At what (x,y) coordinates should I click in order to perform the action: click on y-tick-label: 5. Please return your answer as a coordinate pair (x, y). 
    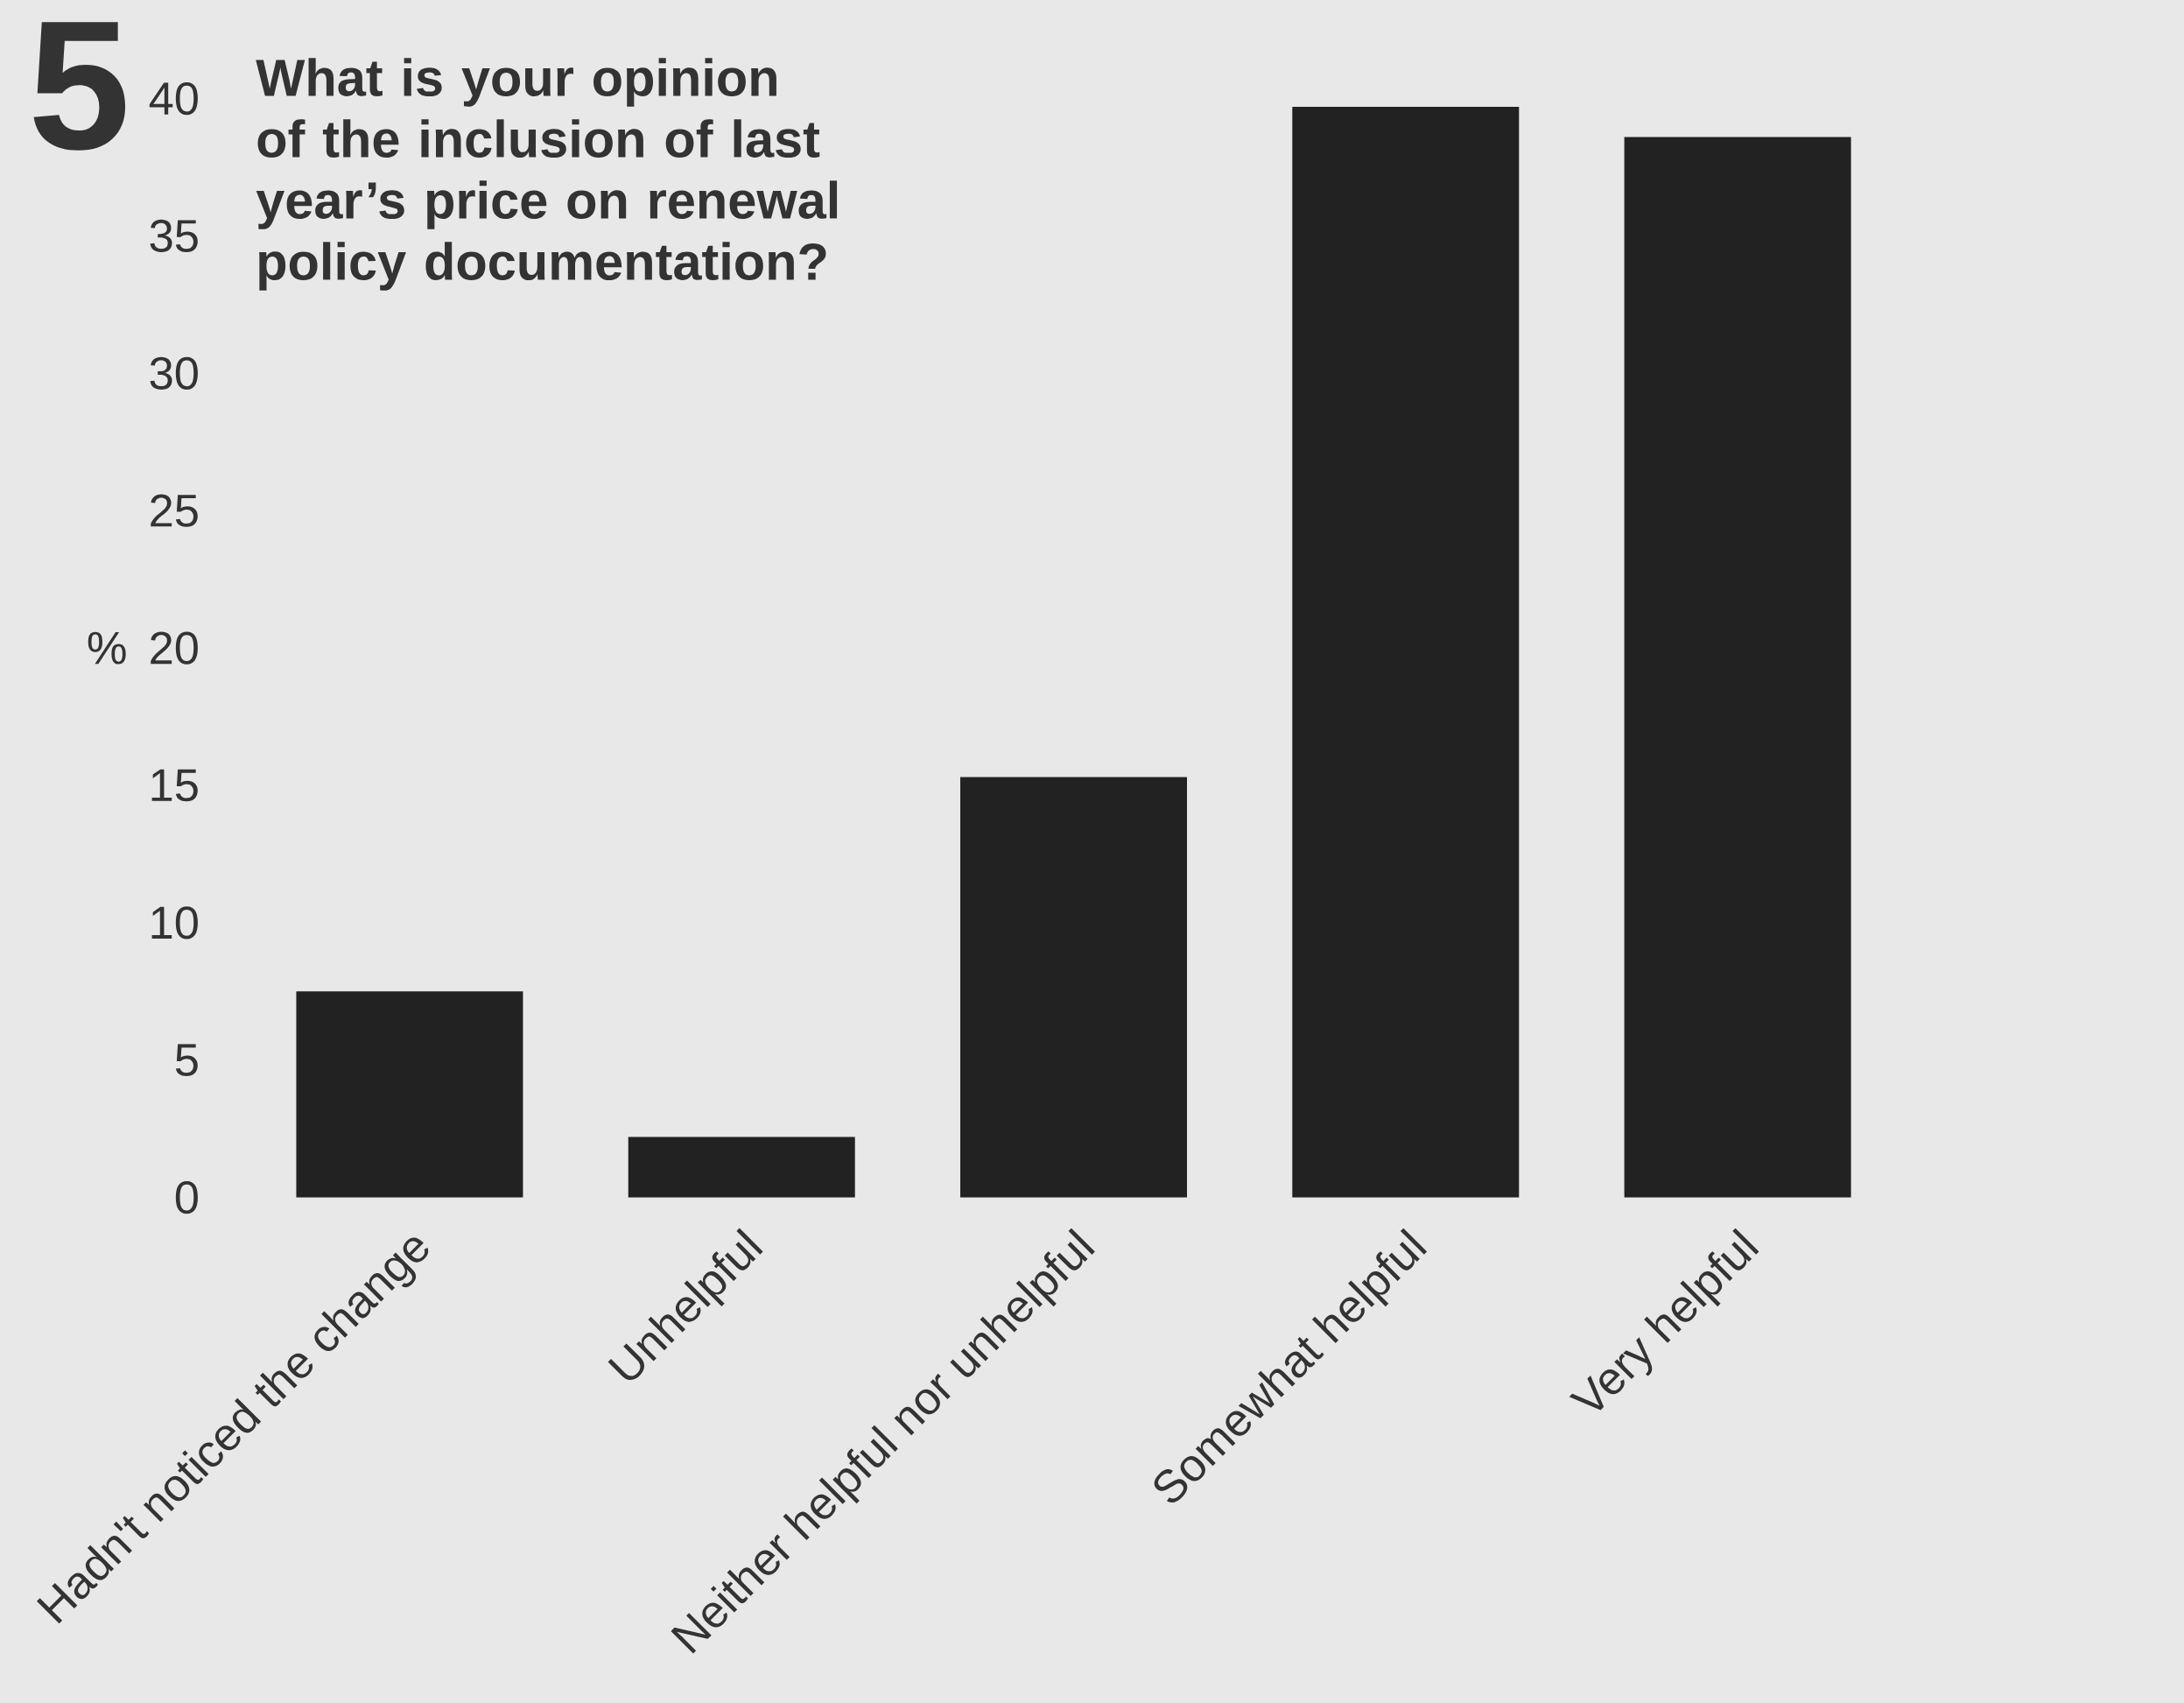
    Looking at the image, I should click on (186, 1060).